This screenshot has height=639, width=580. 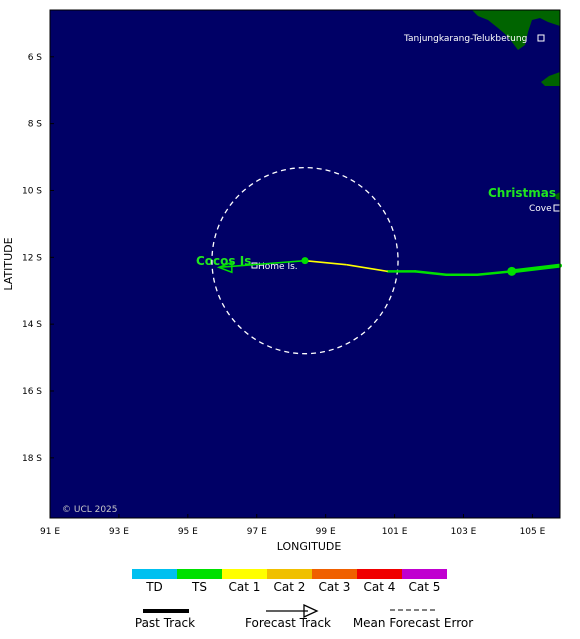 I want to click on sumatra-land, so click(x=516, y=30).